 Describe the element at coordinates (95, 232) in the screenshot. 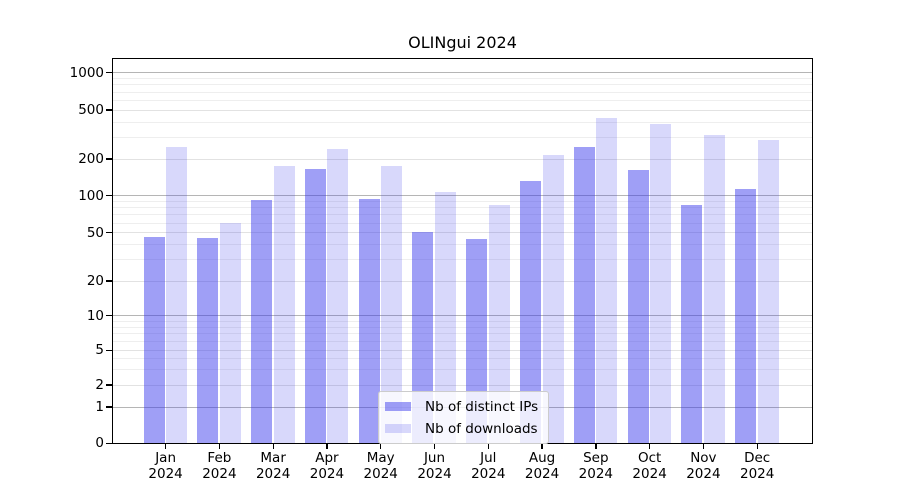

I see `y-tick-label: 50` at that location.